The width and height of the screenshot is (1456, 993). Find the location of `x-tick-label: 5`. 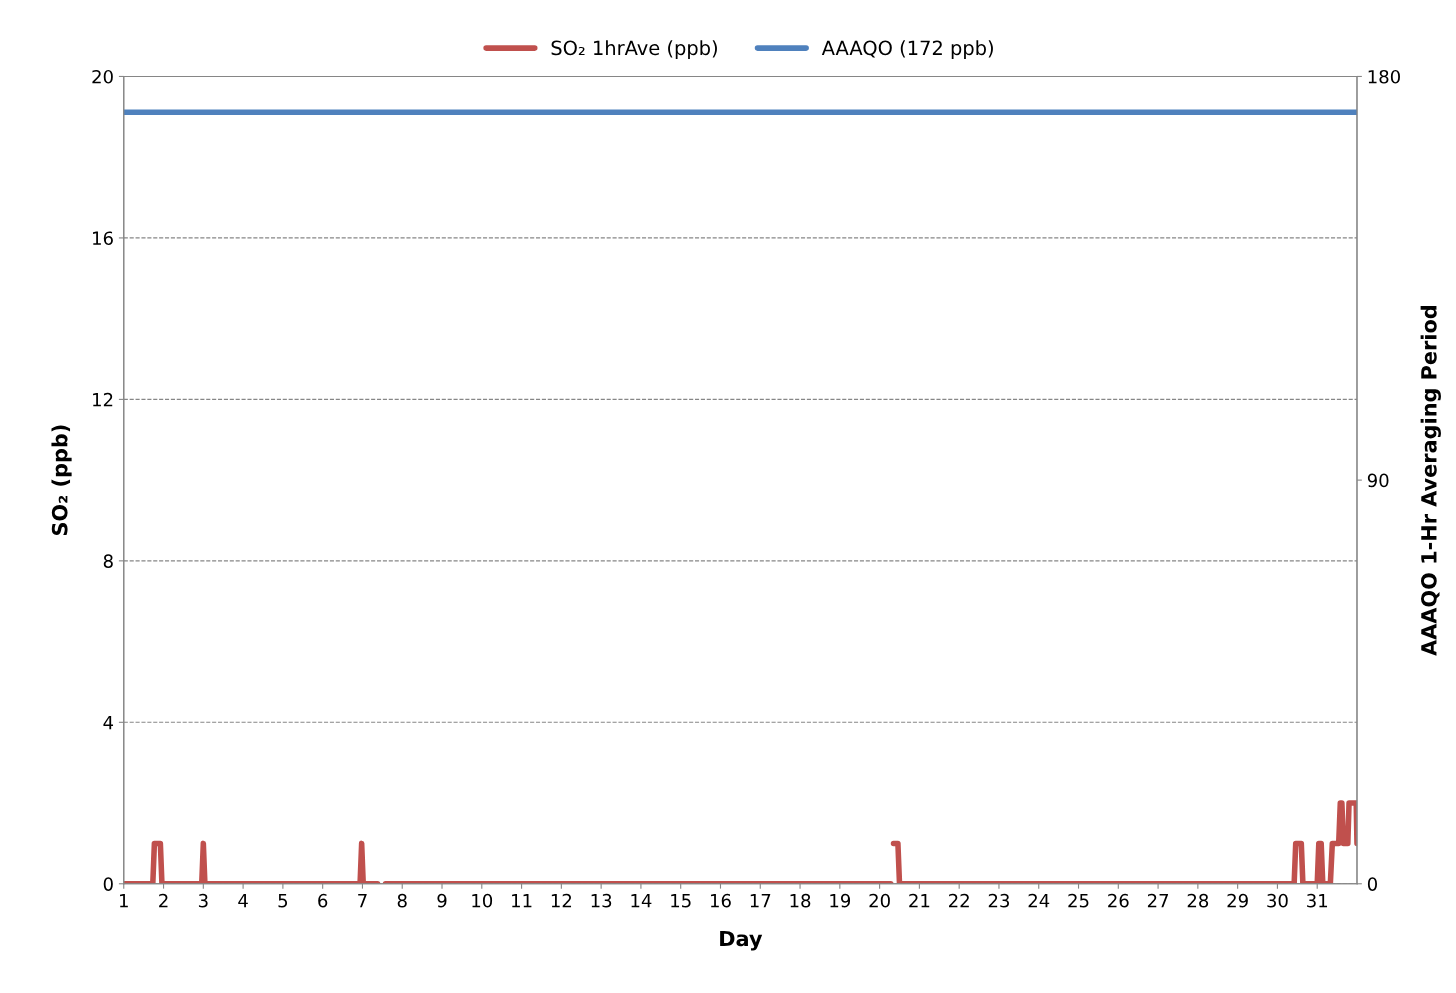

x-tick-label: 5 is located at coordinates (283, 901).